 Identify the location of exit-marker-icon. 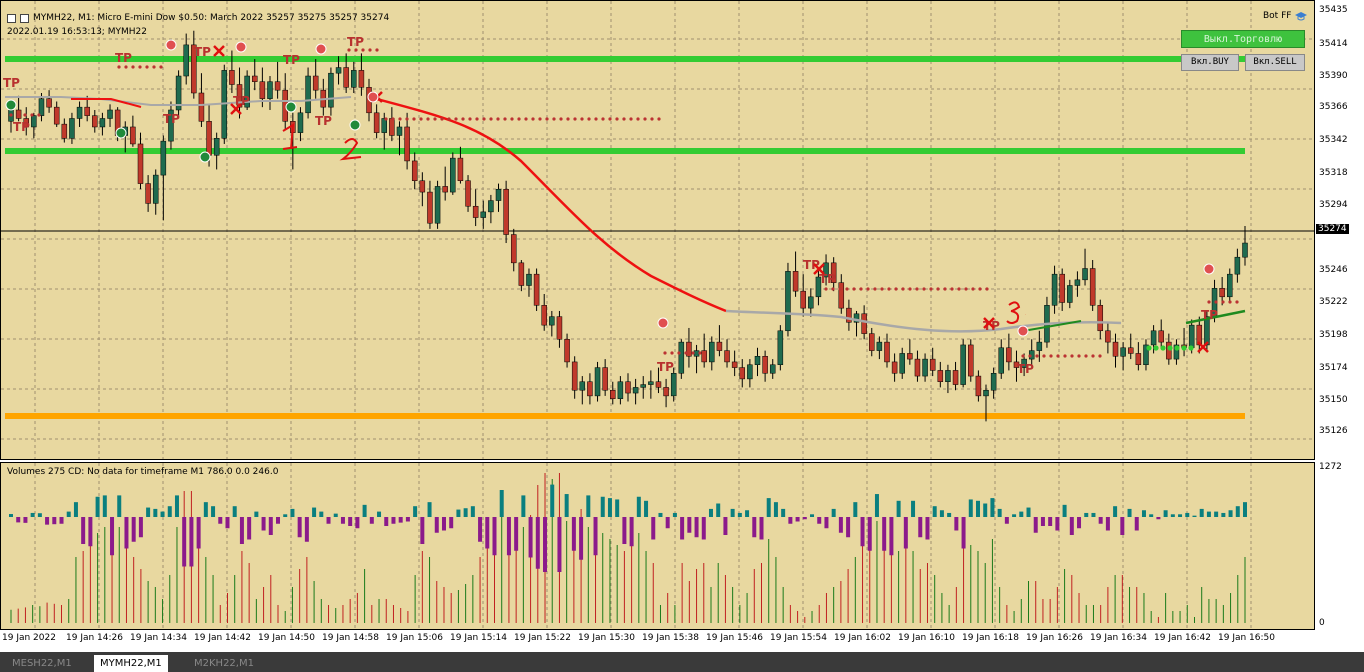
(373, 97).